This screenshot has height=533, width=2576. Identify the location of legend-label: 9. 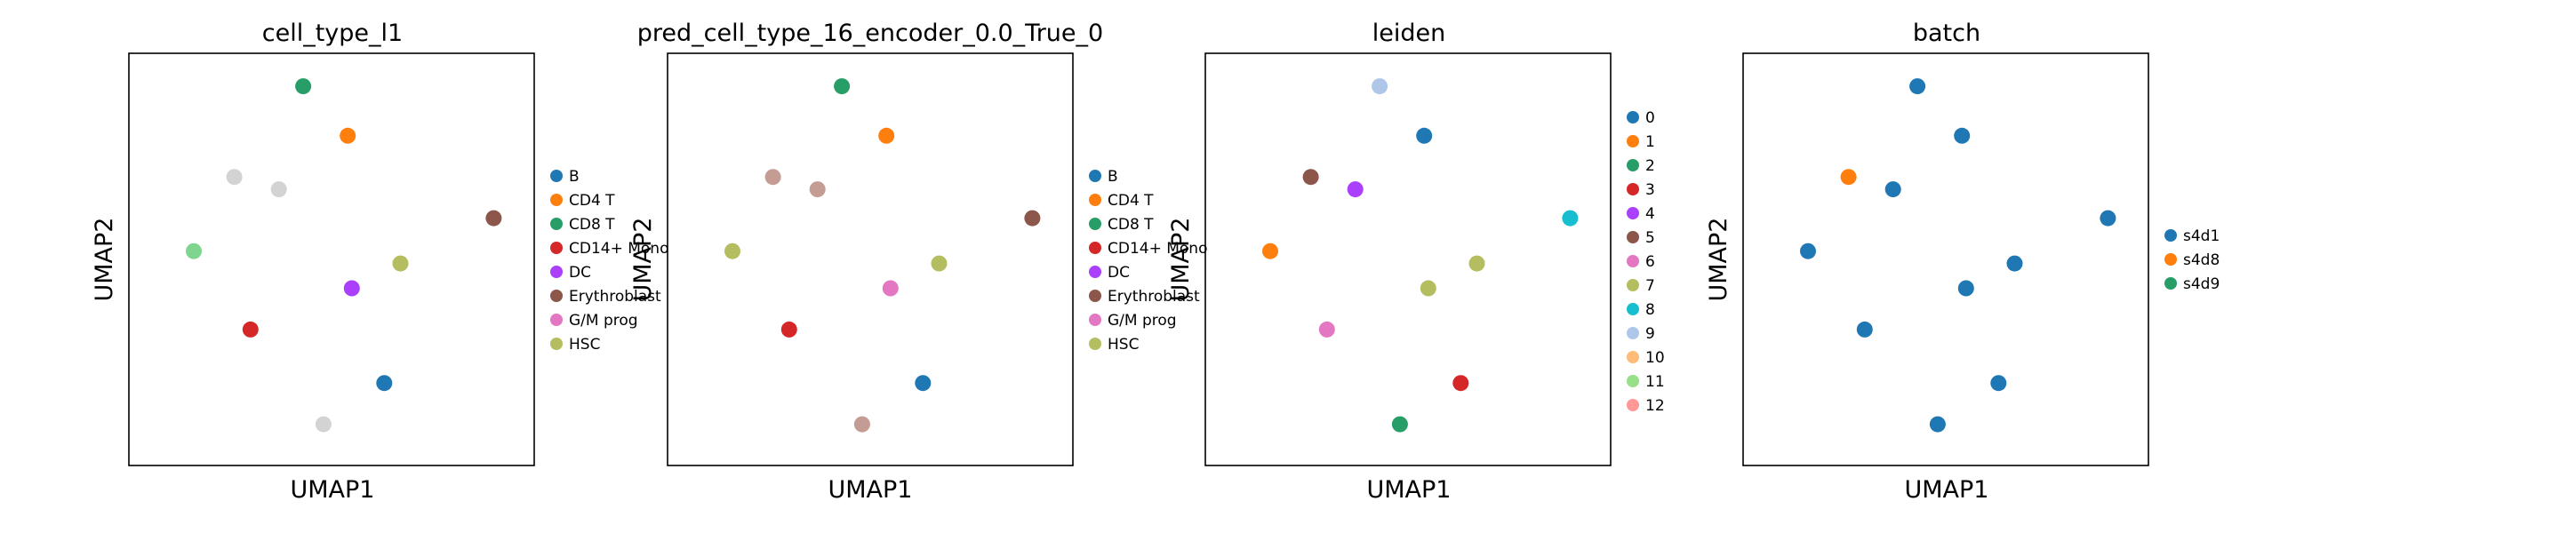
(1650, 334).